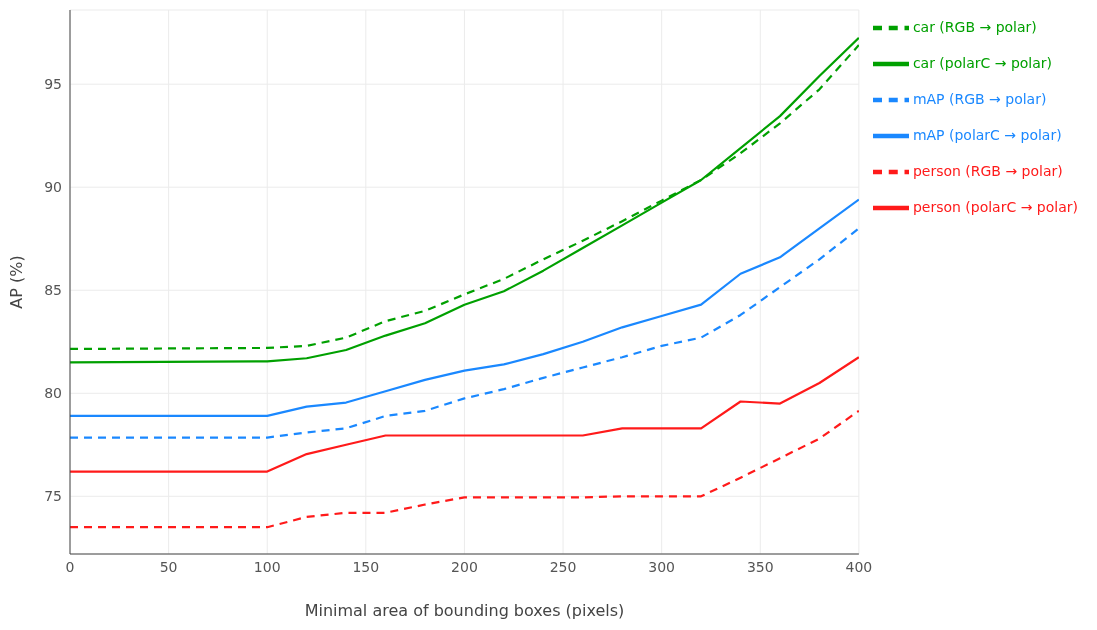 This screenshot has height=630, width=1097. What do you see at coordinates (70, 566) in the screenshot?
I see `x-tick-label: 0` at bounding box center [70, 566].